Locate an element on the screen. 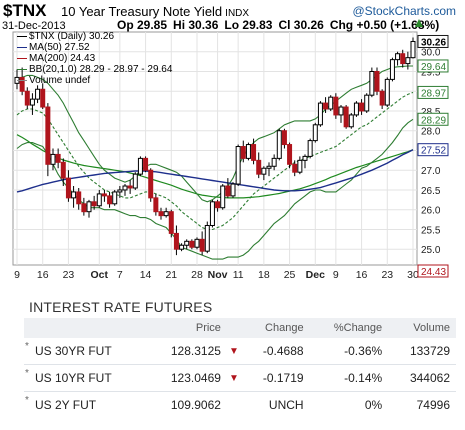  ma50-line is located at coordinates (215, 166).